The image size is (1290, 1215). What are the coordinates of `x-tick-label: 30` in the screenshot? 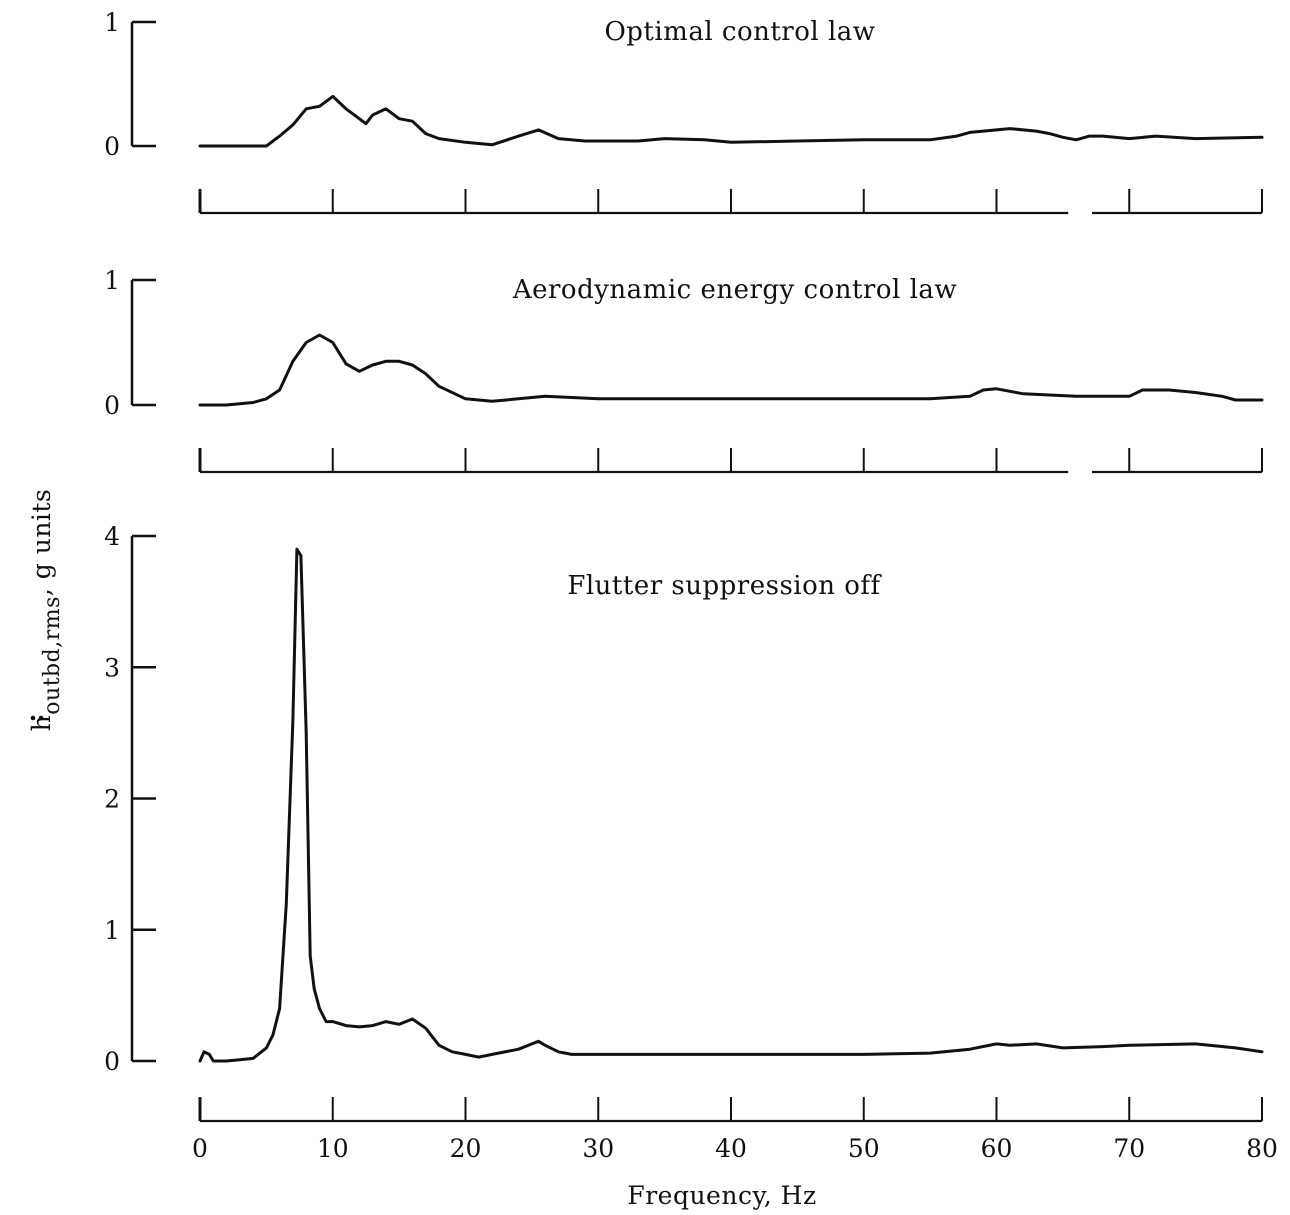 It's located at (598, 1148).